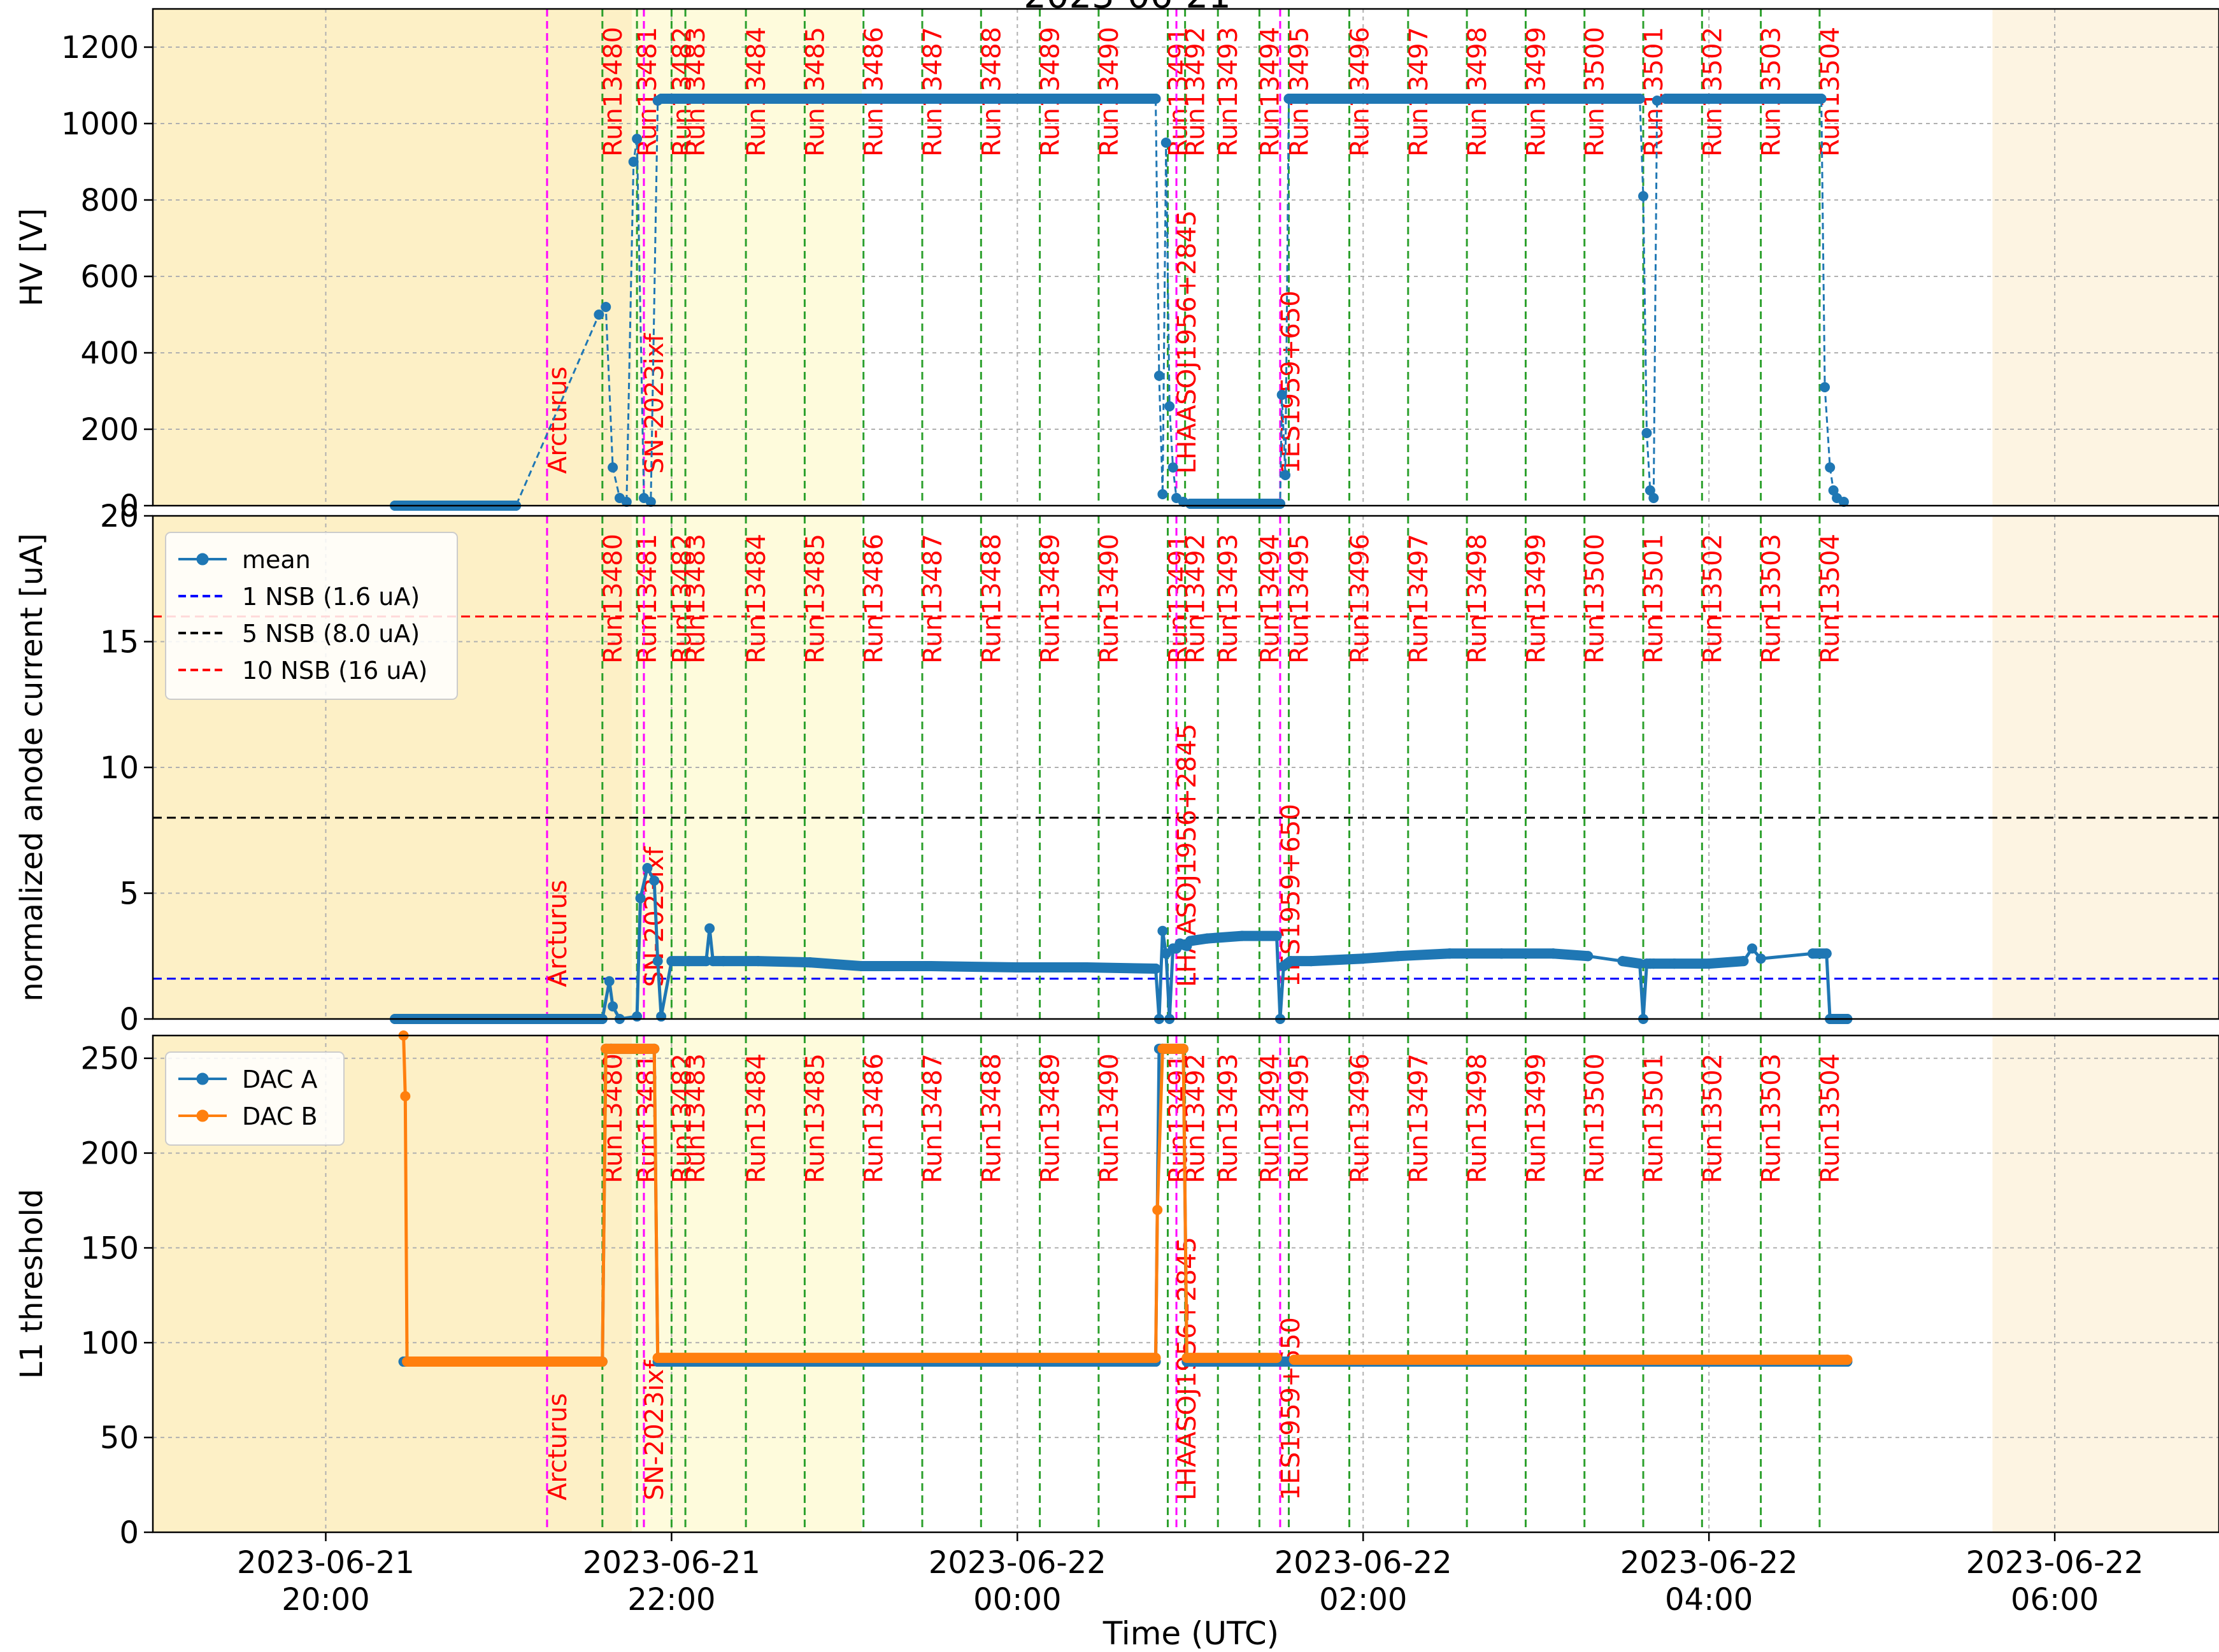  I want to click on legend-label: 1 NSB (1.6 uA), so click(331, 597).